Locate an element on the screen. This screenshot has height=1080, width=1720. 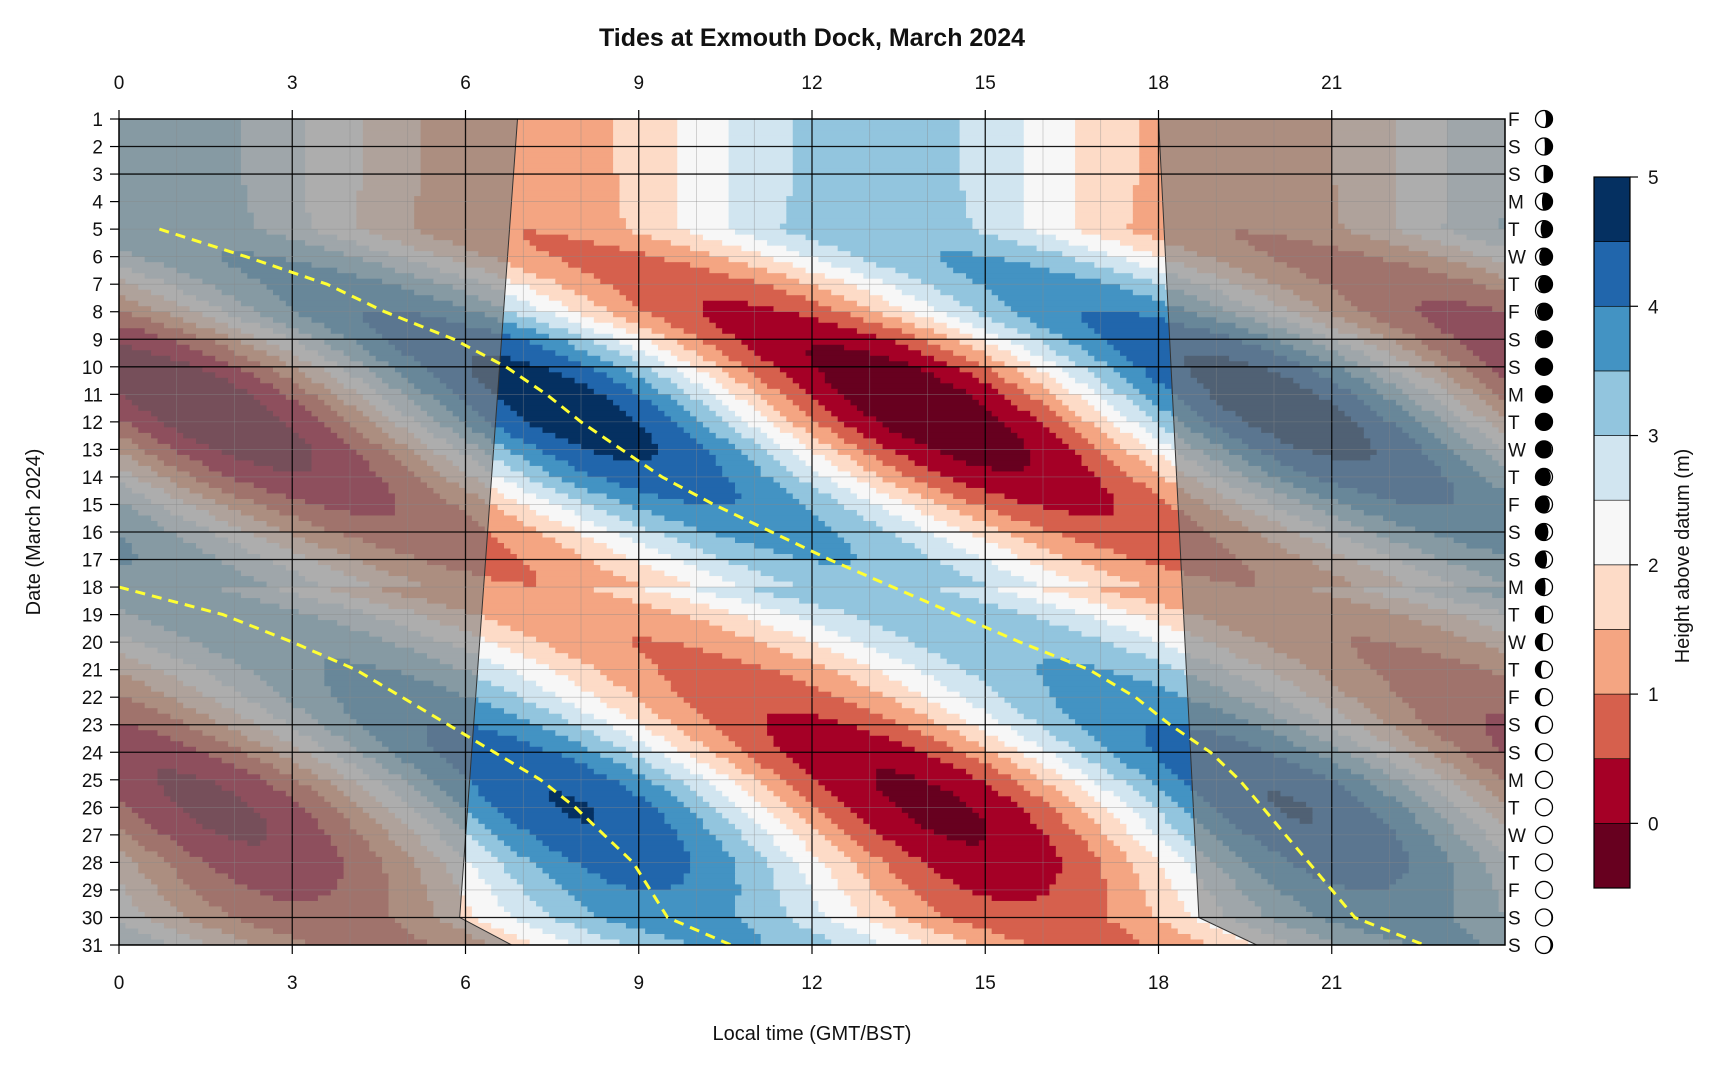
weekday-letter: F is located at coordinates (1514, 891).